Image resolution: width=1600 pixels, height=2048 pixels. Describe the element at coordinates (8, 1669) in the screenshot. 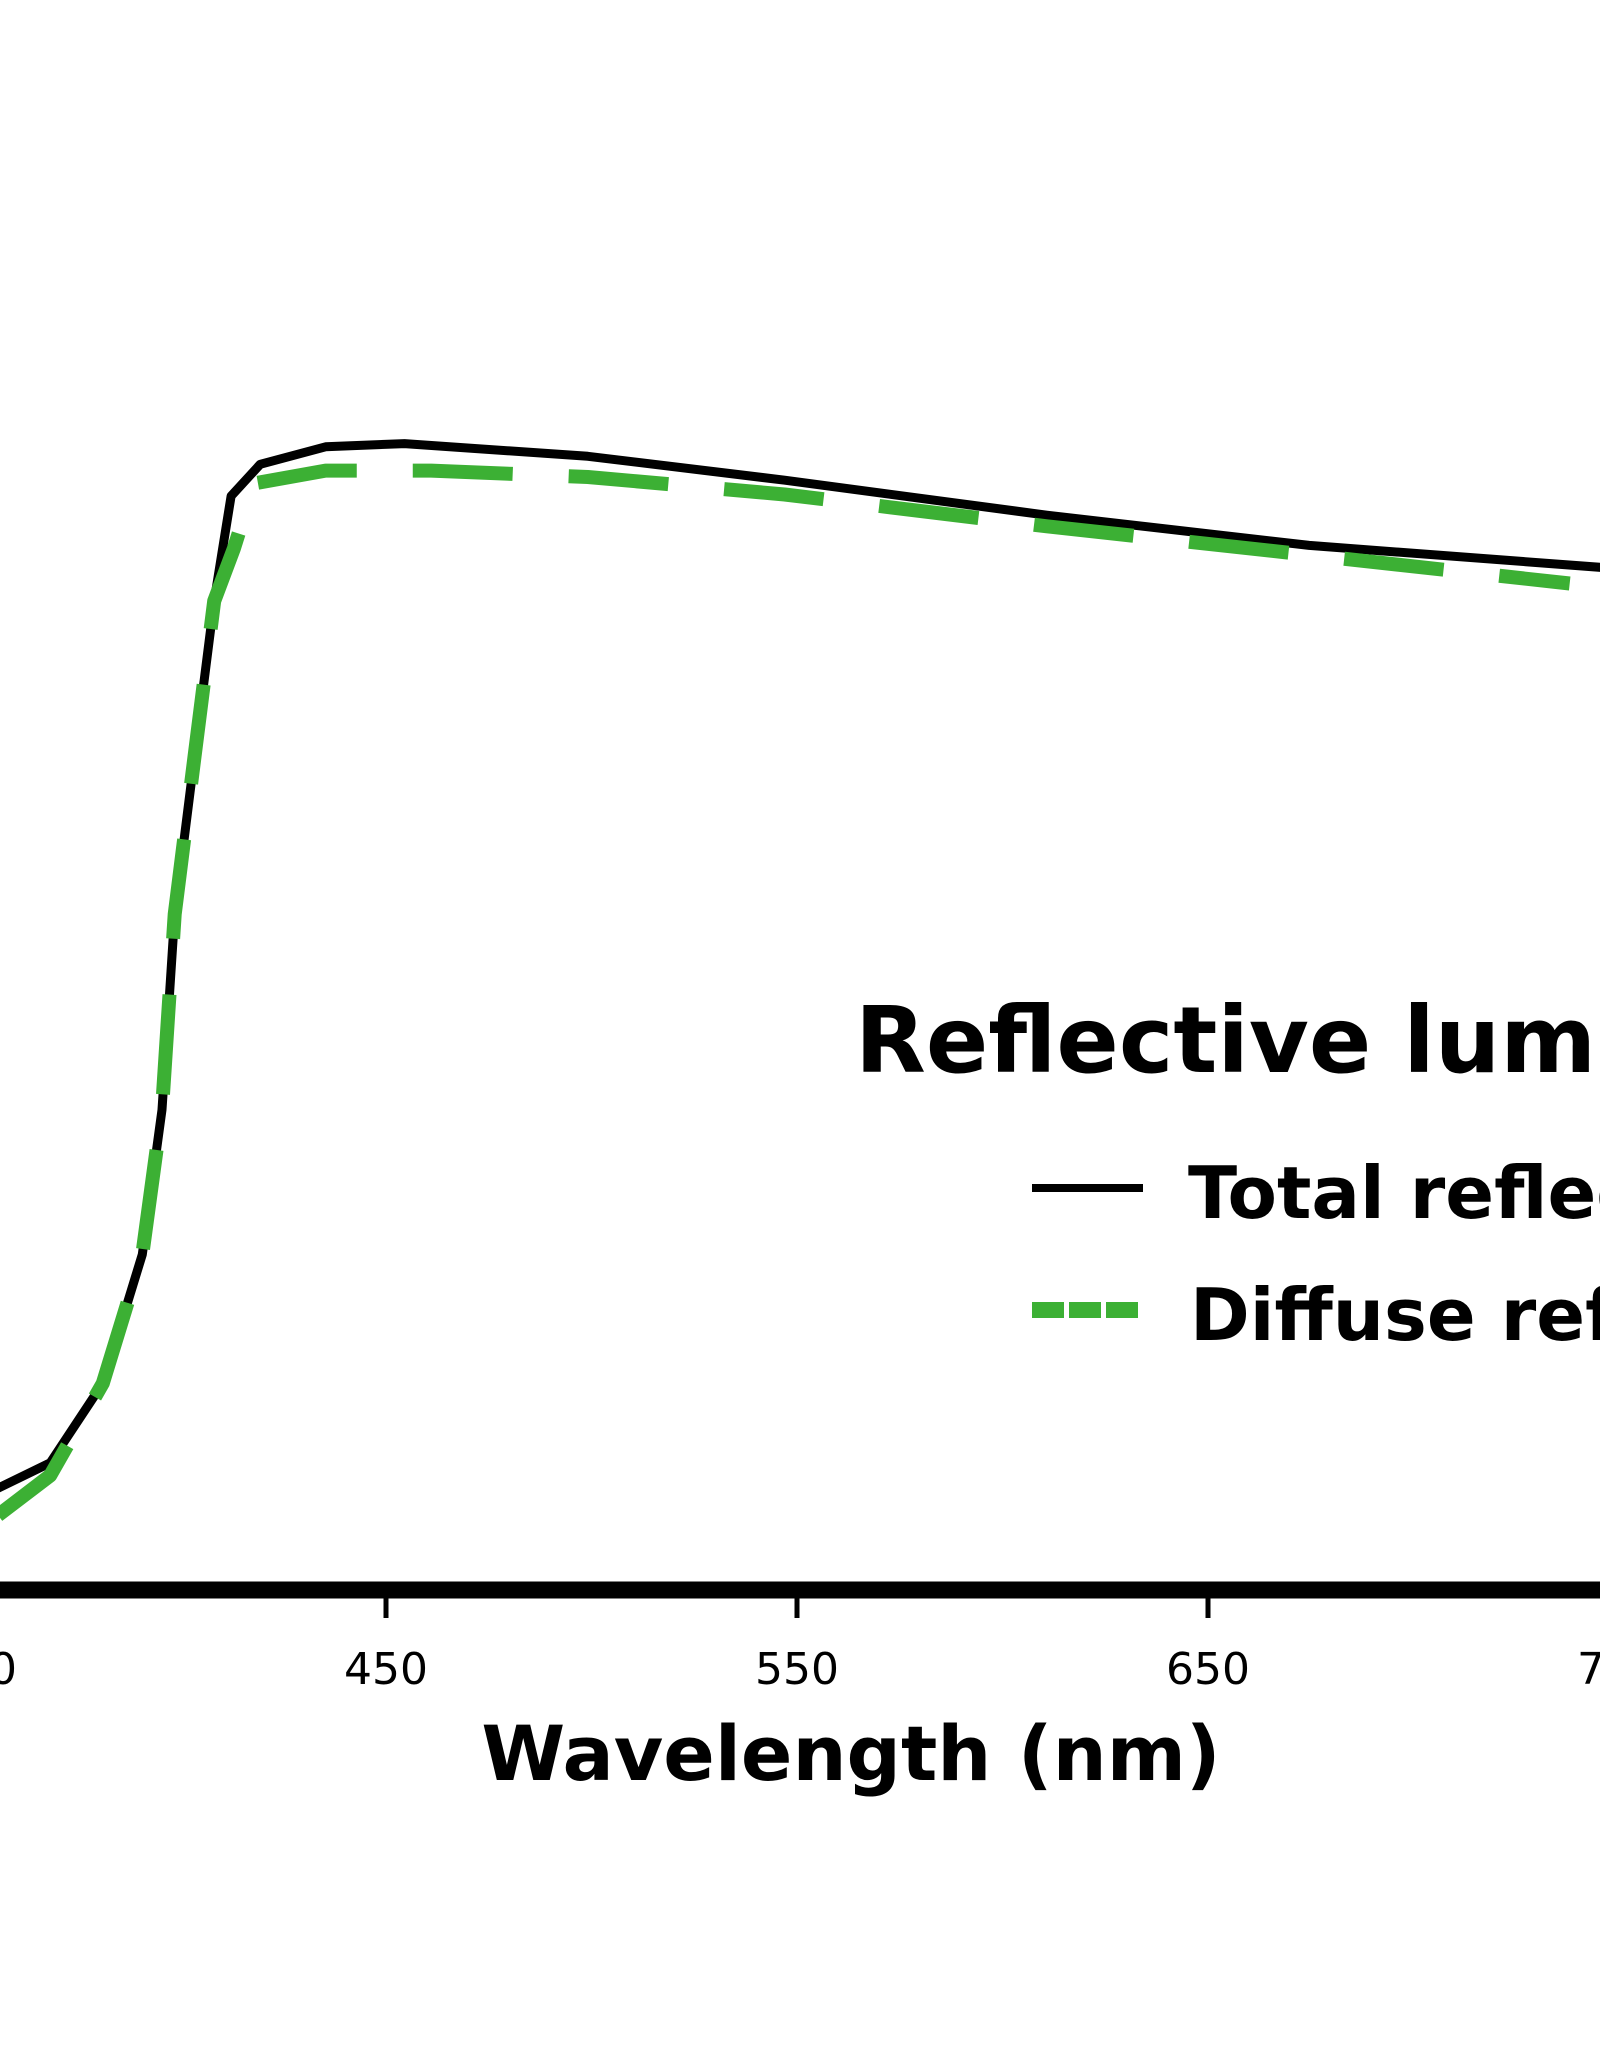

I see `x-tick-label: 350` at that location.